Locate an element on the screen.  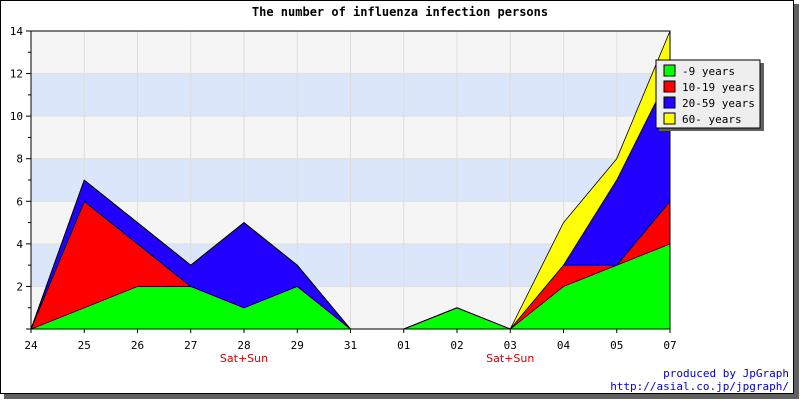
x-tick-label: 24 is located at coordinates (31, 345).